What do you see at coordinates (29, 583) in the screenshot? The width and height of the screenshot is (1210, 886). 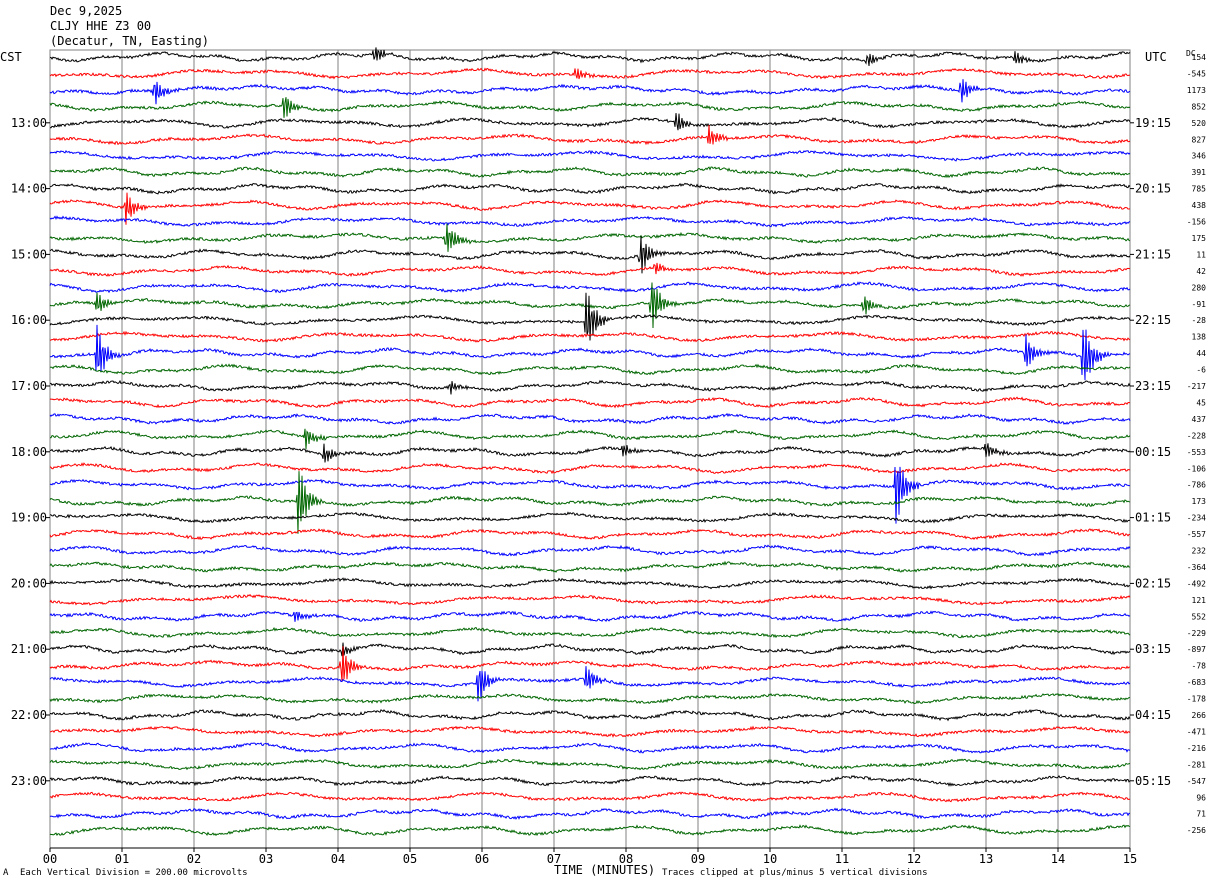 I see `hour-label-cst: 20:00` at bounding box center [29, 583].